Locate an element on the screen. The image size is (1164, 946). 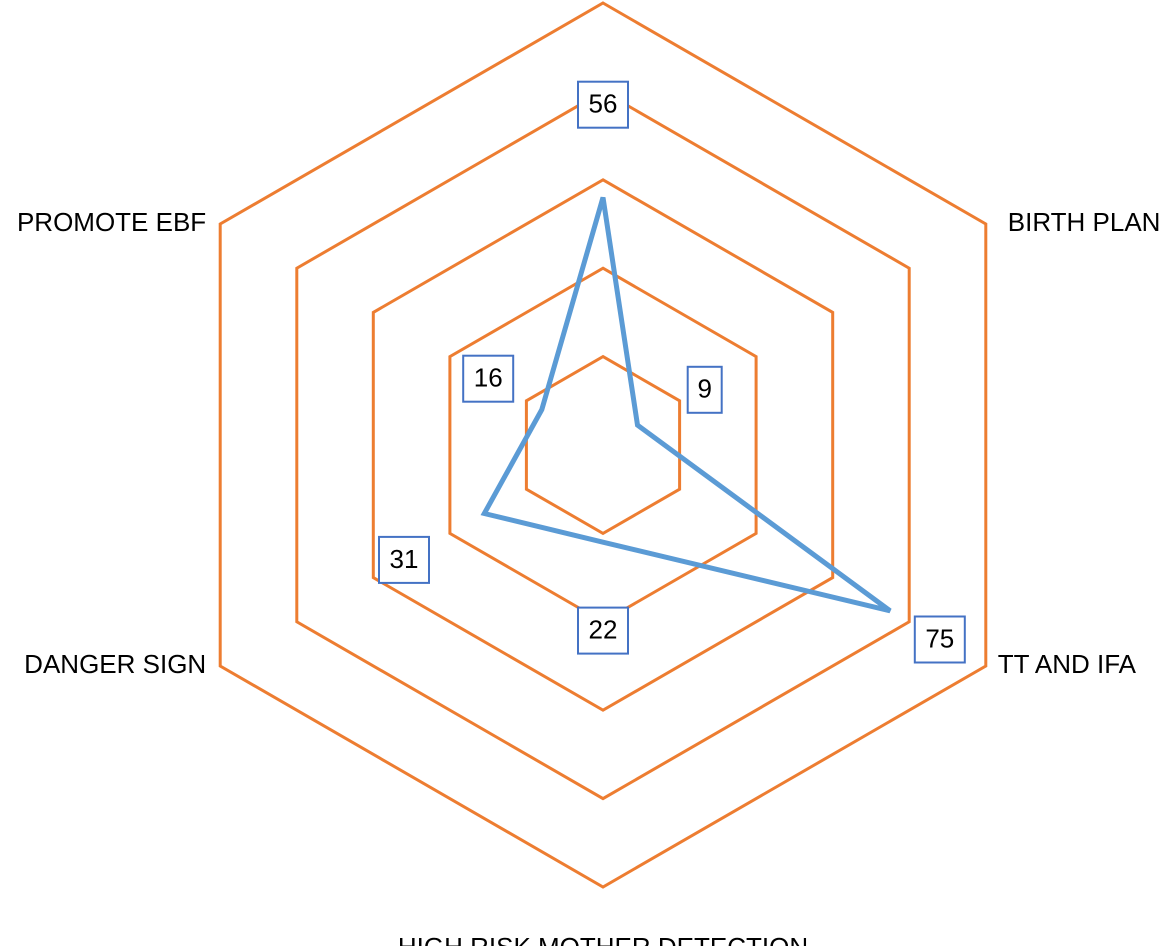
data-label: 75 is located at coordinates (939, 639).